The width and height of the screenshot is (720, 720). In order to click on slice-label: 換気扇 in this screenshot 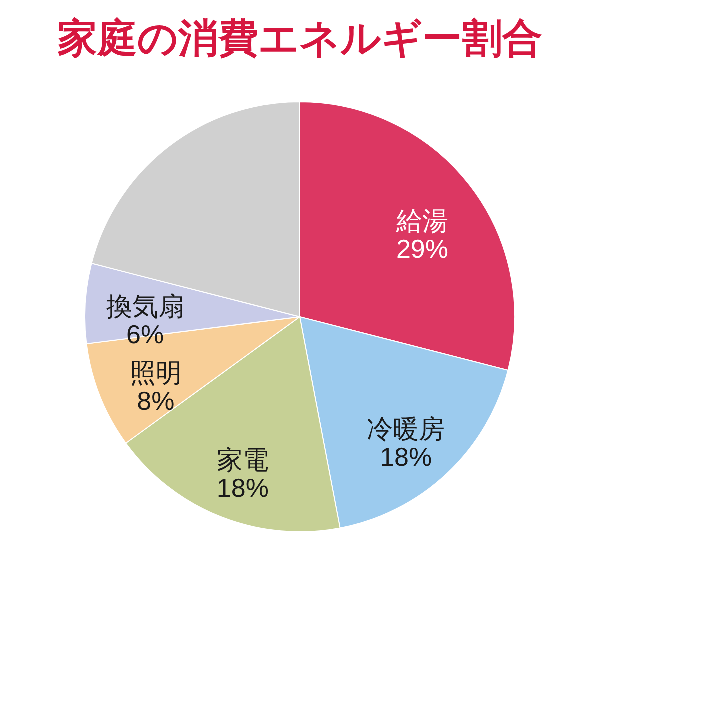, I will do `click(145, 306)`.